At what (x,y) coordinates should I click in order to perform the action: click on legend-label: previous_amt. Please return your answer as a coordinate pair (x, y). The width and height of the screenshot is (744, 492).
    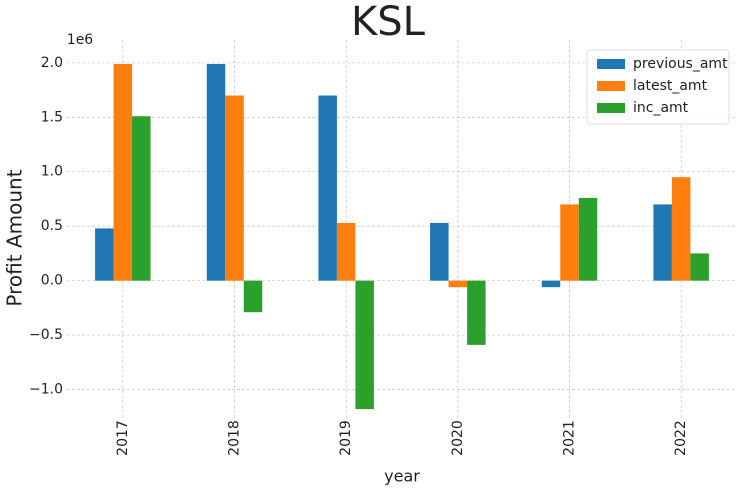
    Looking at the image, I should click on (680, 64).